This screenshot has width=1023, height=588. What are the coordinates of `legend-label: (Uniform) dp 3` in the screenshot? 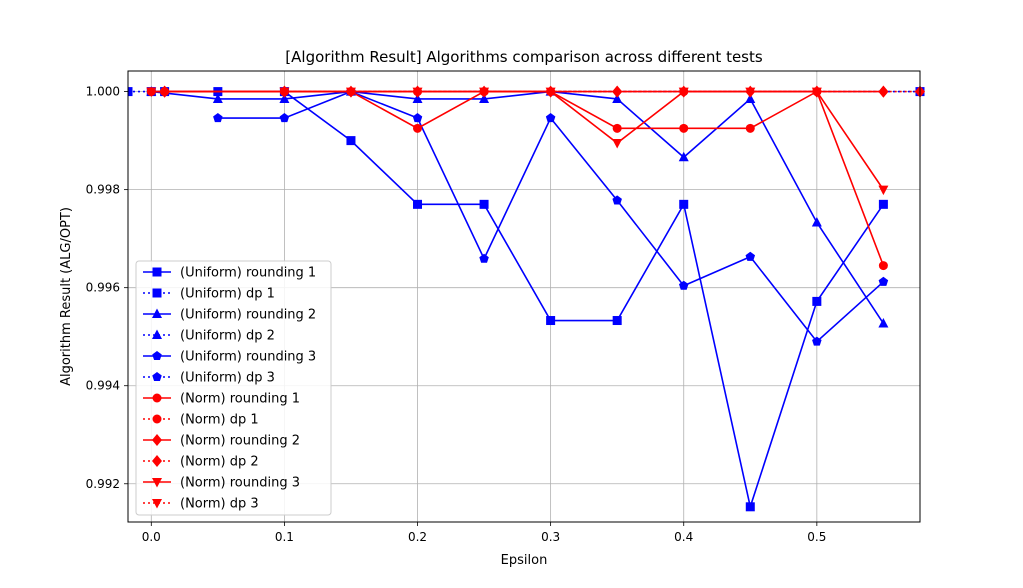 It's located at (227, 378).